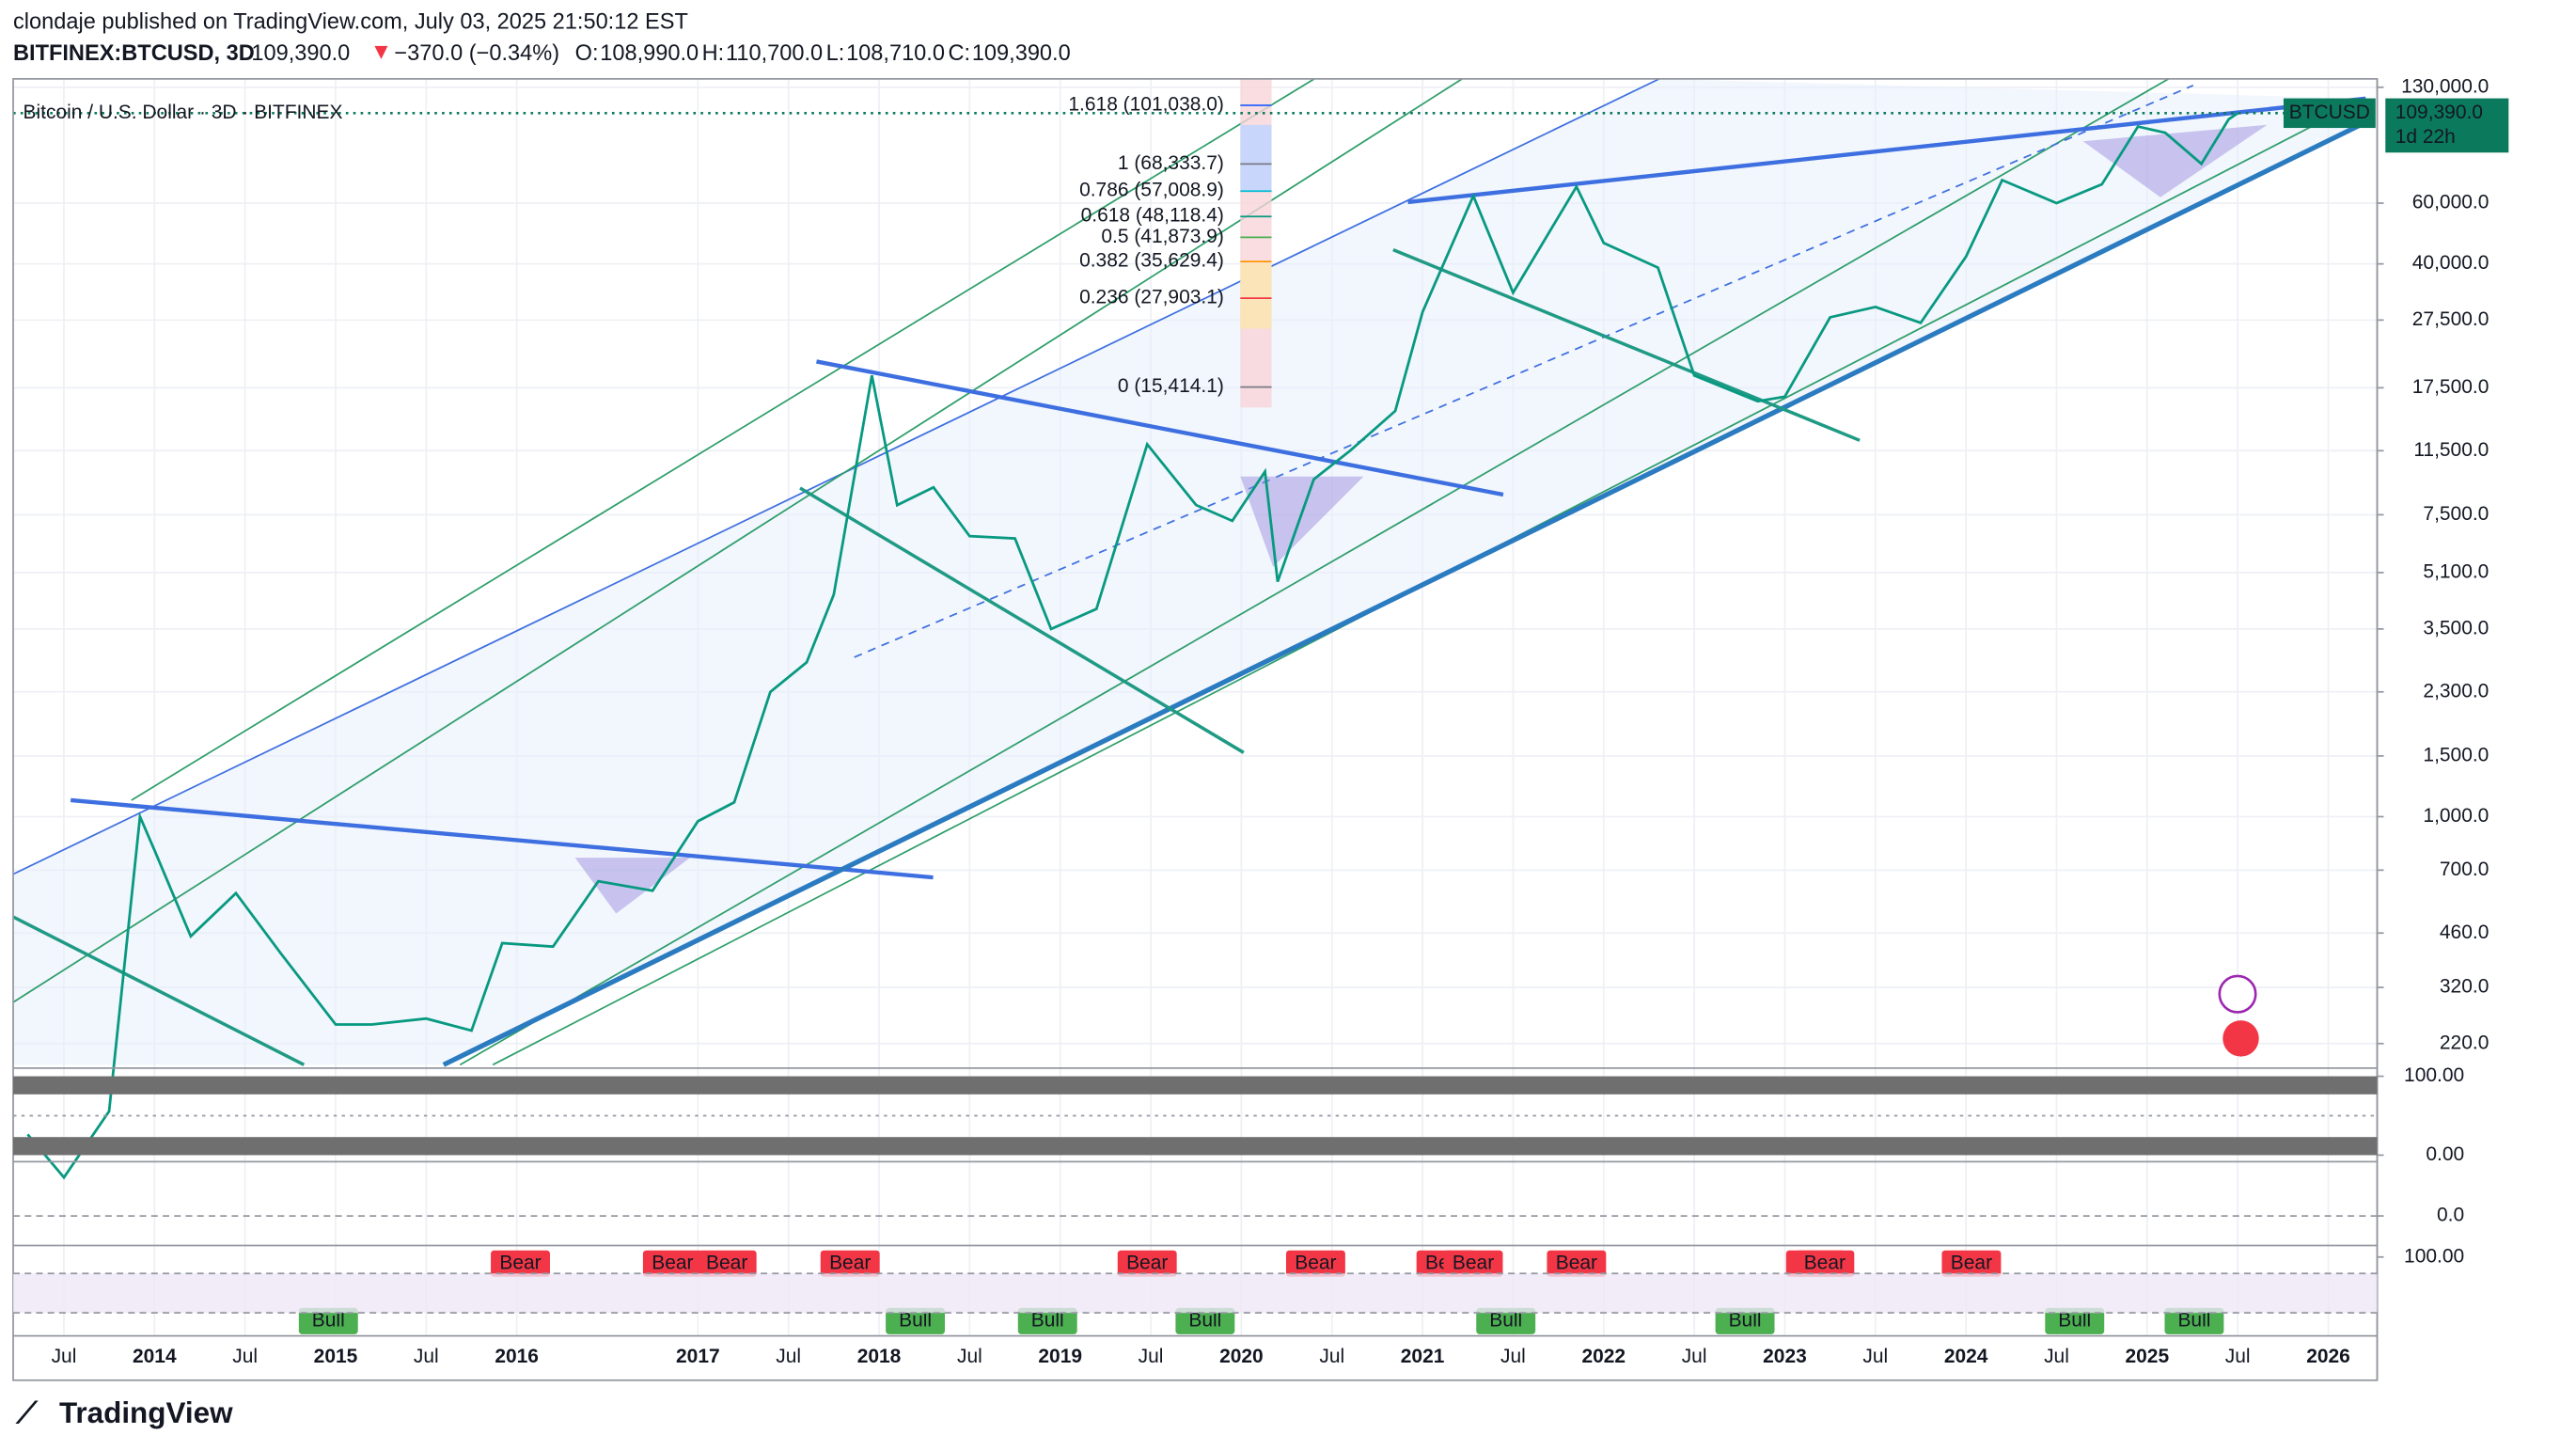  What do you see at coordinates (1785, 1356) in the screenshot?
I see `x-tick-label: 2023` at bounding box center [1785, 1356].